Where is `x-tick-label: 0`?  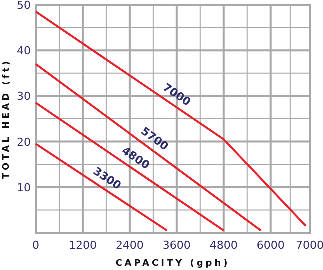 x-tick-label: 0 is located at coordinates (36, 245).